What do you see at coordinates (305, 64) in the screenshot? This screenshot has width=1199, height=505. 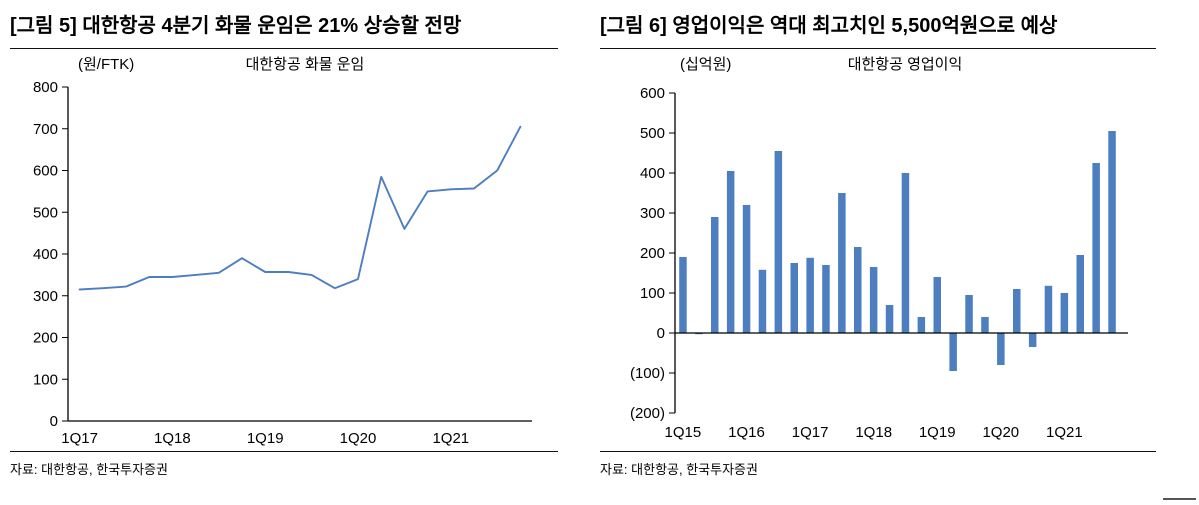 I see `svg-text: 대한항공 화물 운임` at bounding box center [305, 64].